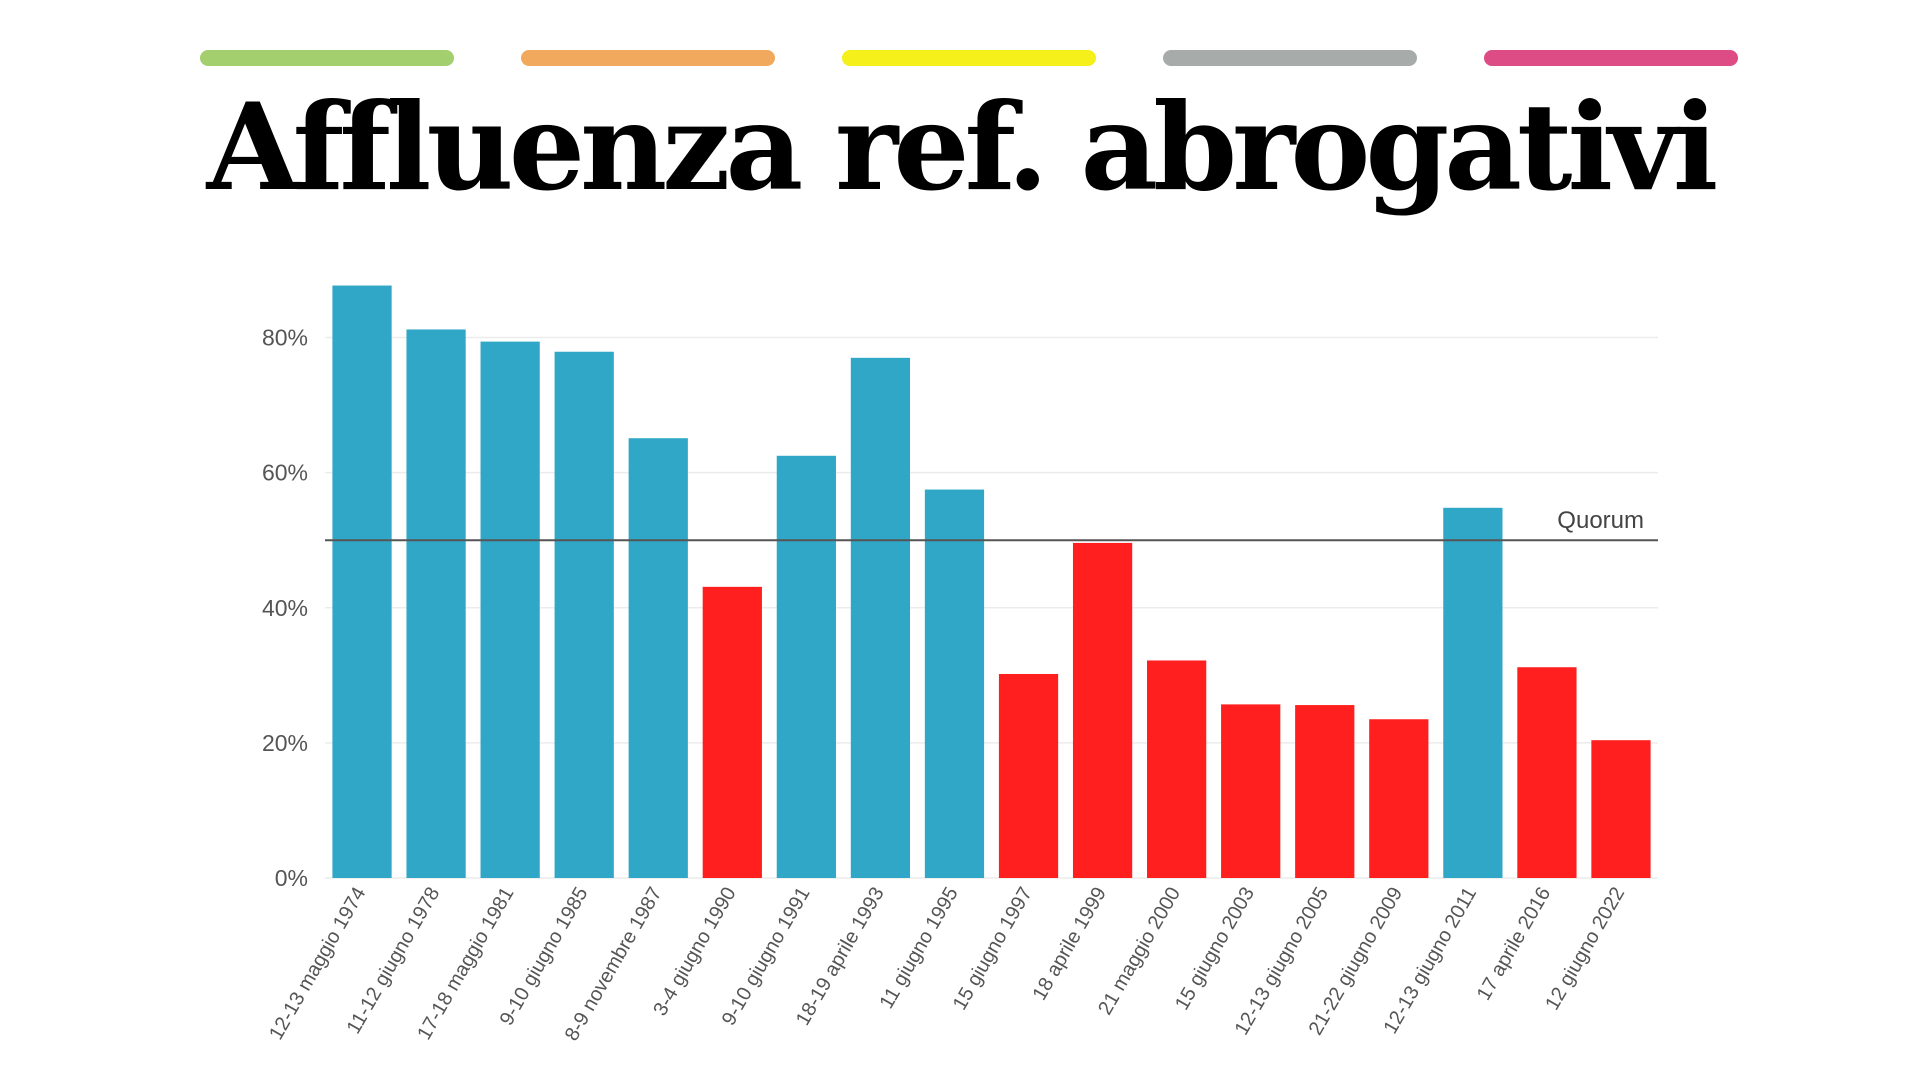  What do you see at coordinates (1514, 944) in the screenshot?
I see `x-tick-label: 17 aprile 2016` at bounding box center [1514, 944].